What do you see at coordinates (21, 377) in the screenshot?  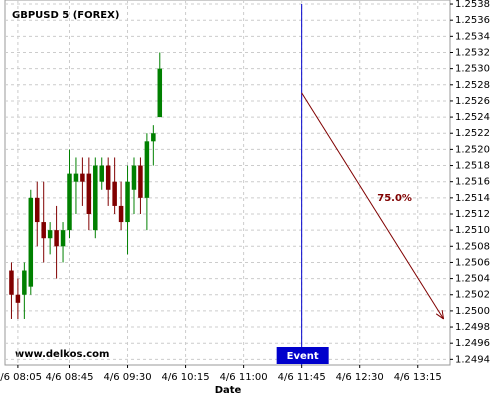 I see `x-tick-label: 4/6 08:05` at bounding box center [21, 377].